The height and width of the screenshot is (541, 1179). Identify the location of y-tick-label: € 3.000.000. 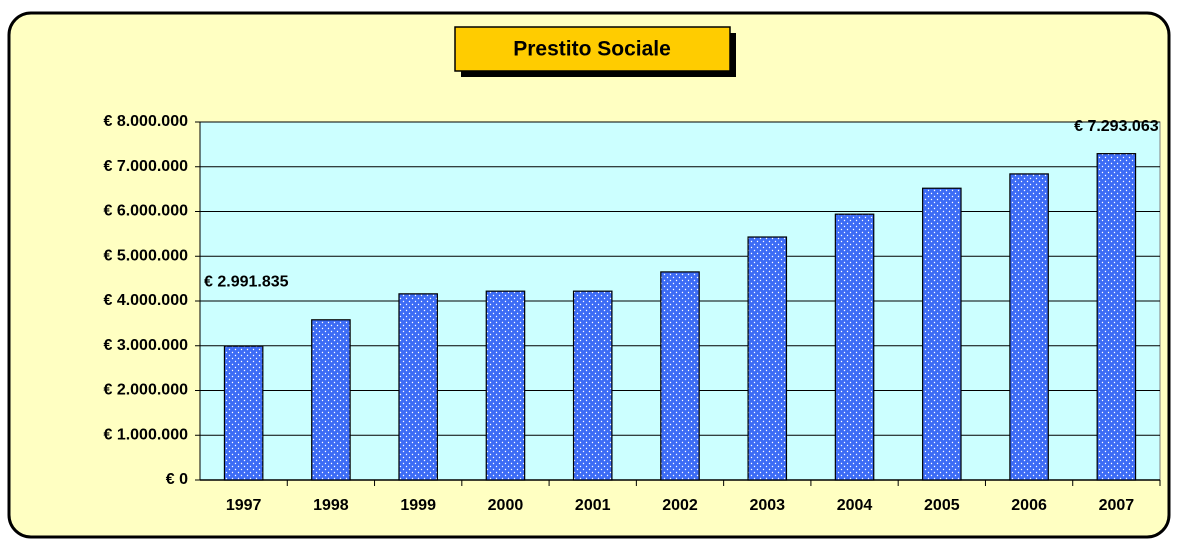
(145, 345).